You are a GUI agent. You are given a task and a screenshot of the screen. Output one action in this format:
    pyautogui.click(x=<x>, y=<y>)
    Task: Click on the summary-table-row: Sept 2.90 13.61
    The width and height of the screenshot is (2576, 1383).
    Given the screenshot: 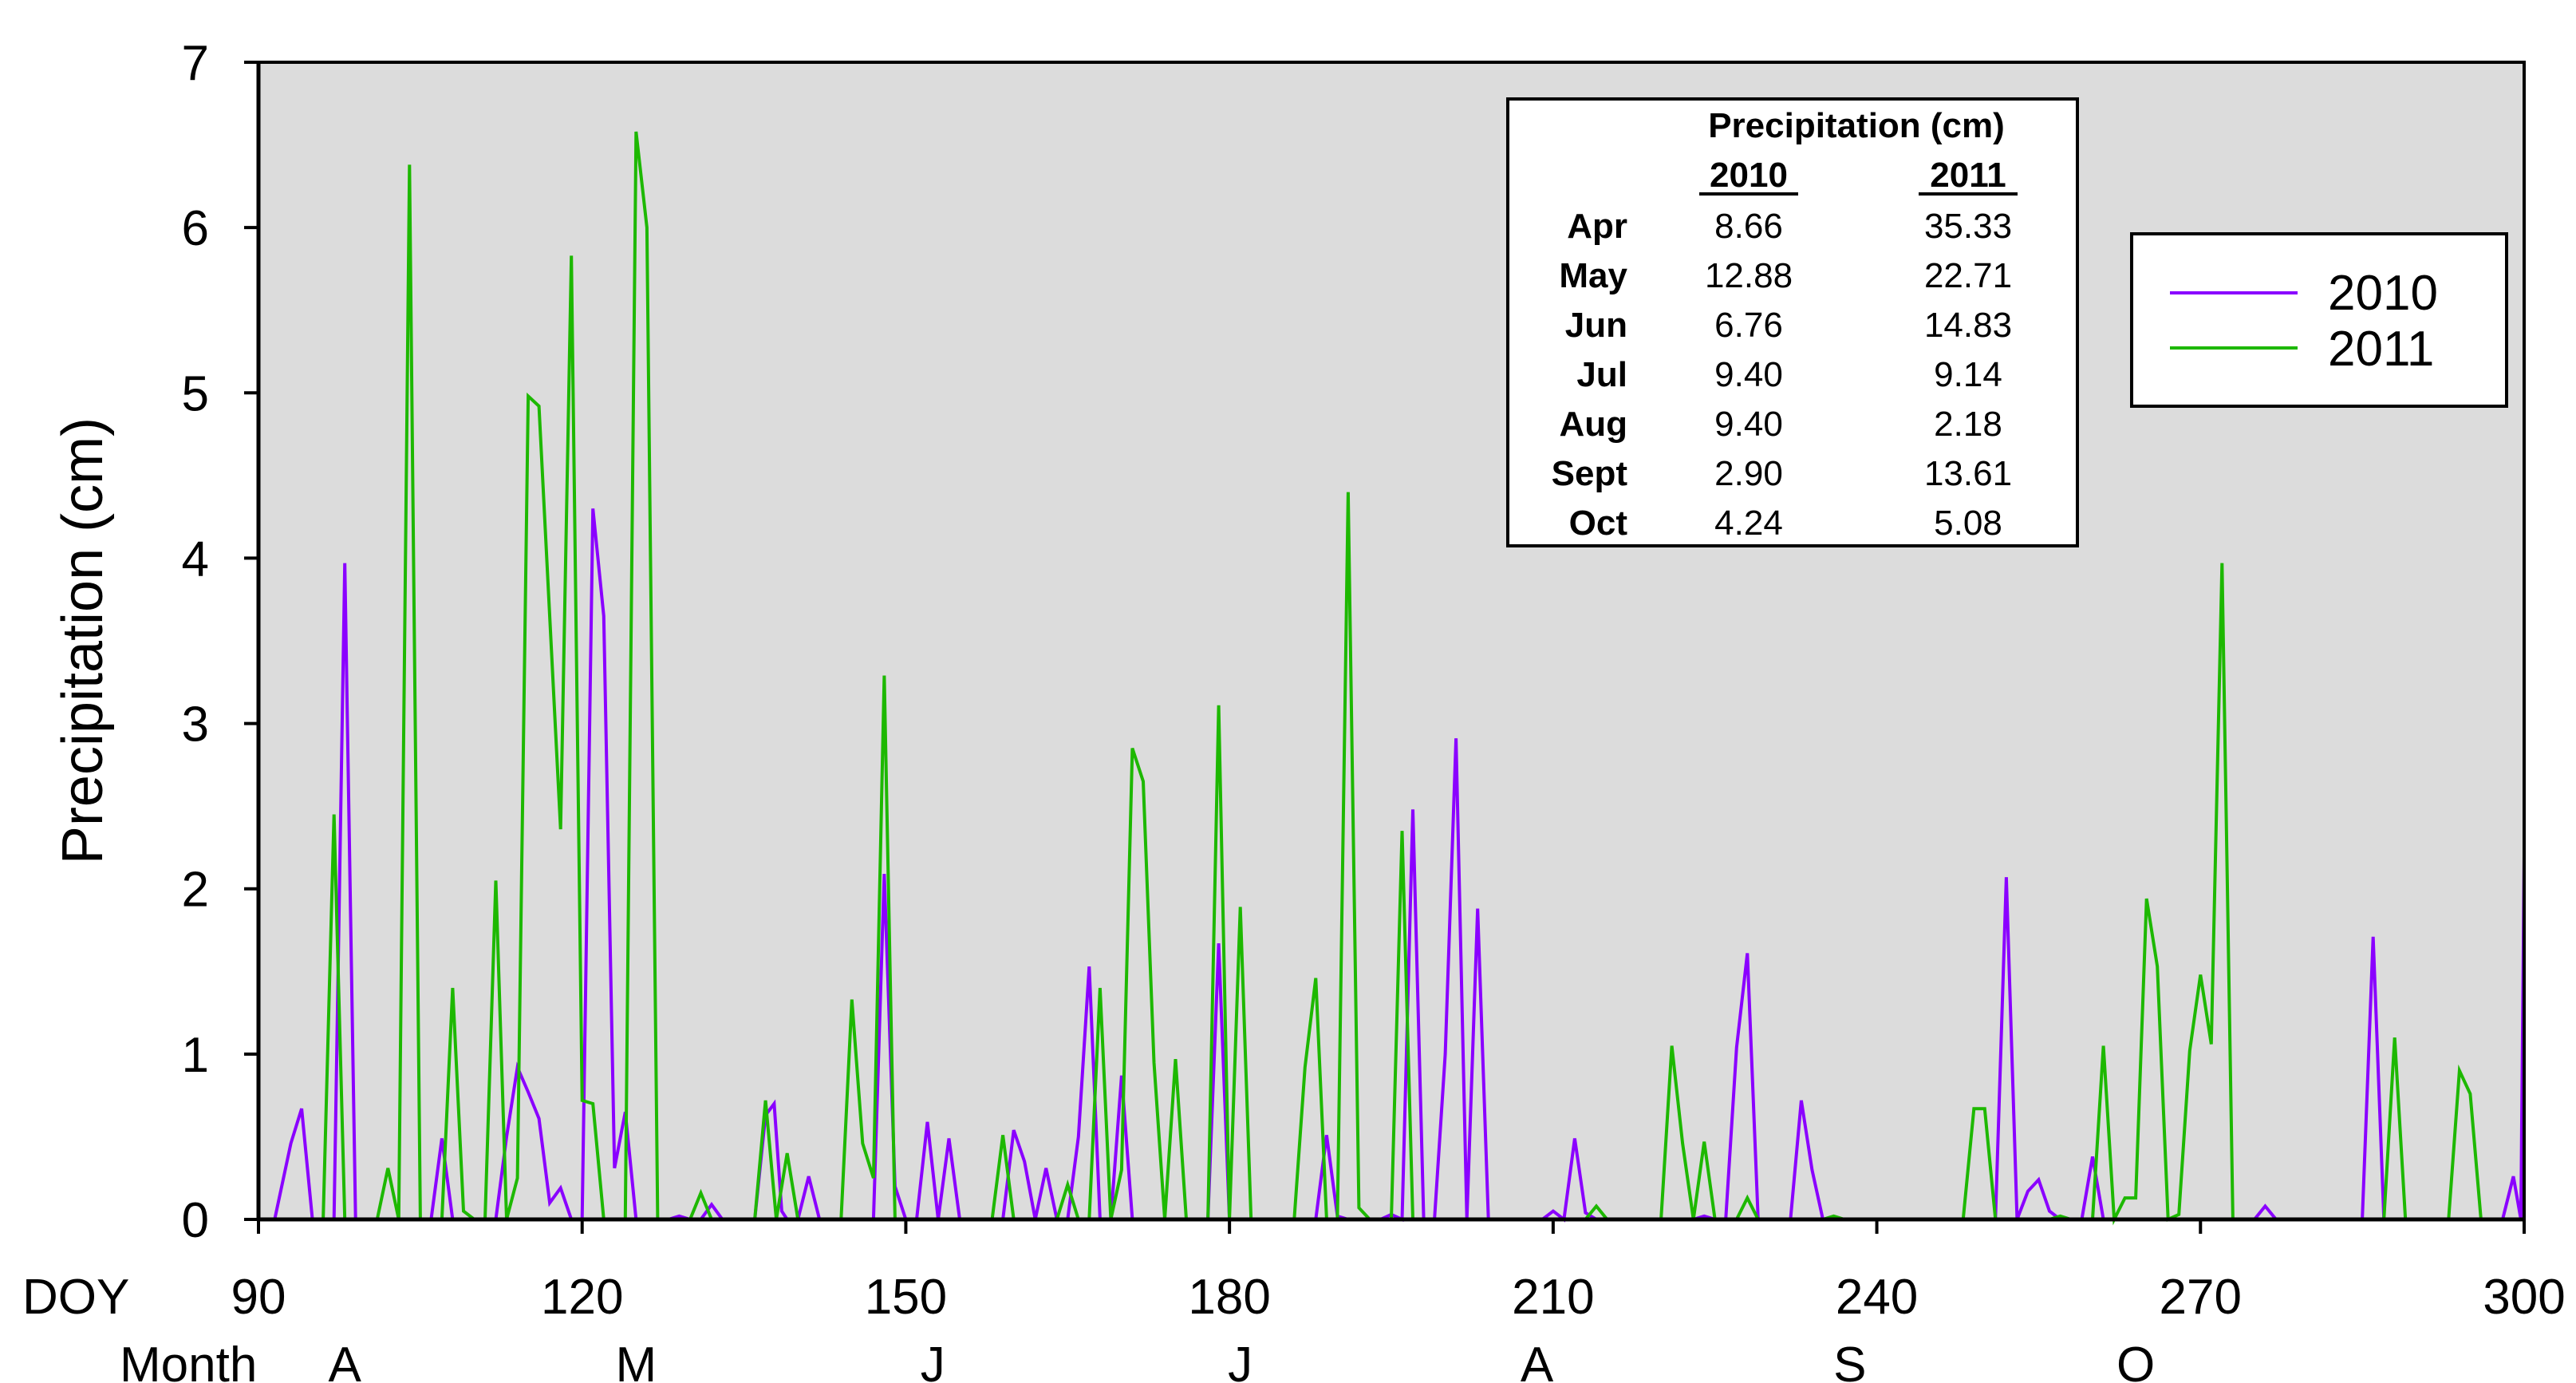 What is the action you would take?
    pyautogui.click(x=1782, y=473)
    